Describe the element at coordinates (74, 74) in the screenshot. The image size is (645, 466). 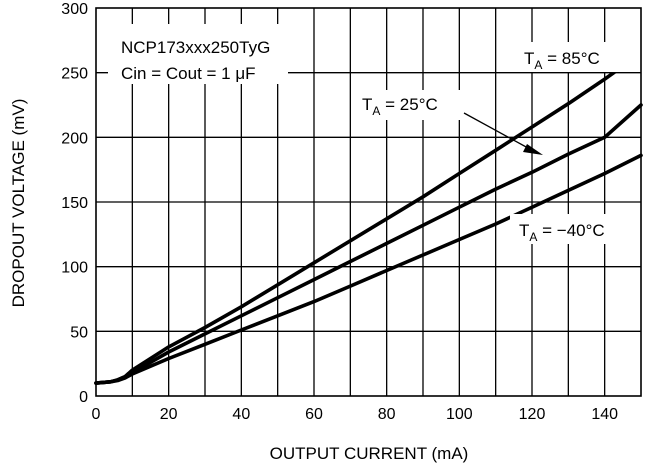
I see `y-tick-label: 250` at that location.